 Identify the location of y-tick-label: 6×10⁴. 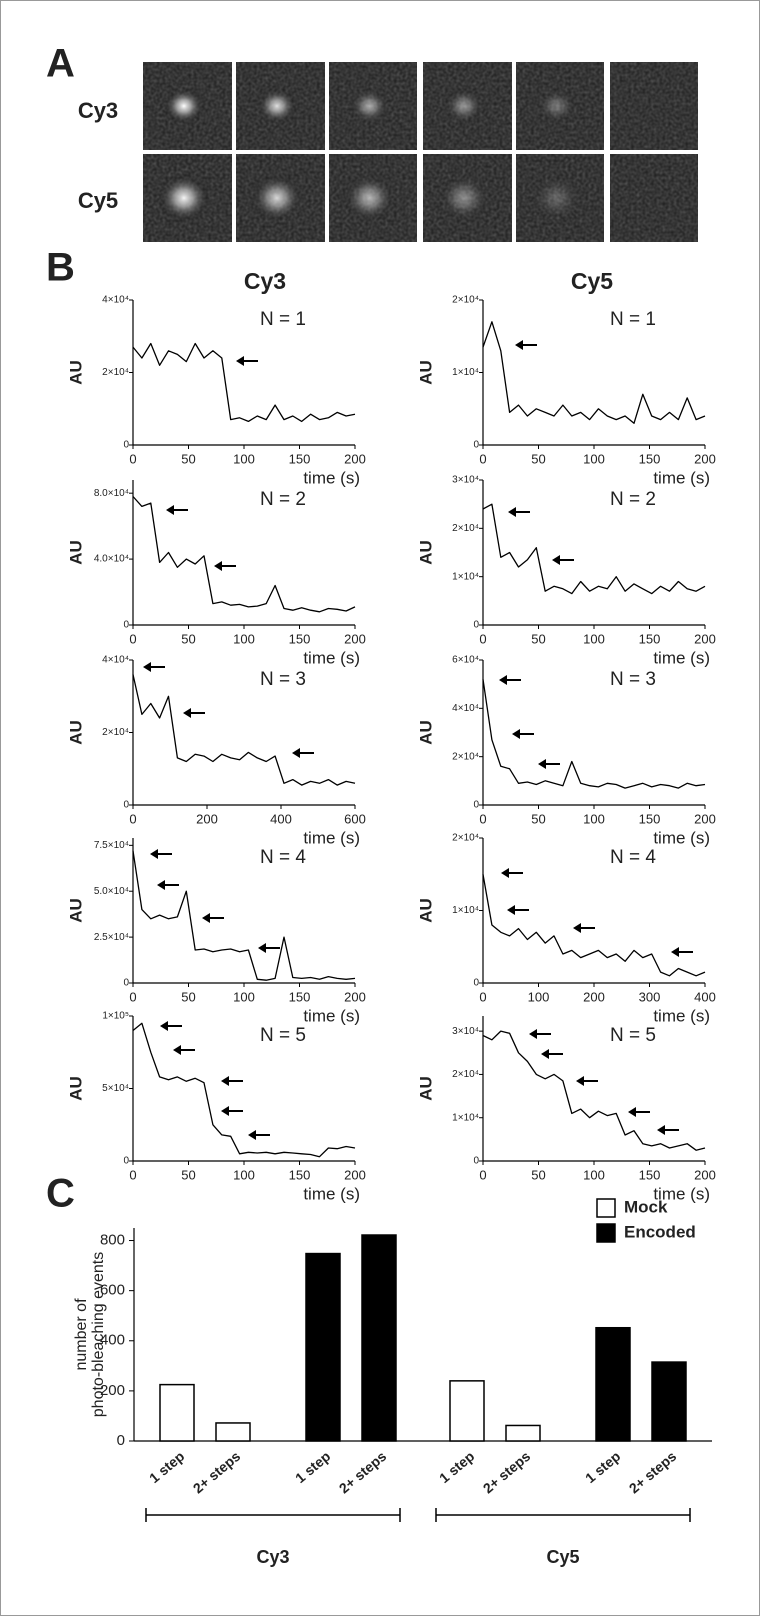
(465, 660).